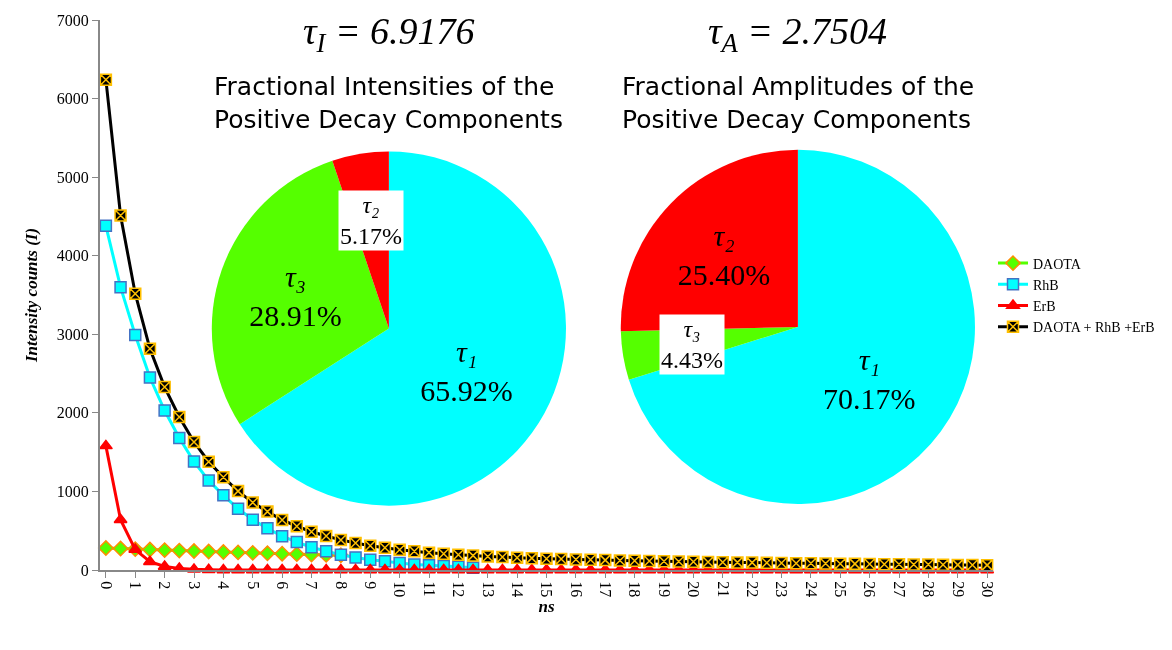  Describe the element at coordinates (1044, 306) in the screenshot. I see `legend-label: ErB` at that location.